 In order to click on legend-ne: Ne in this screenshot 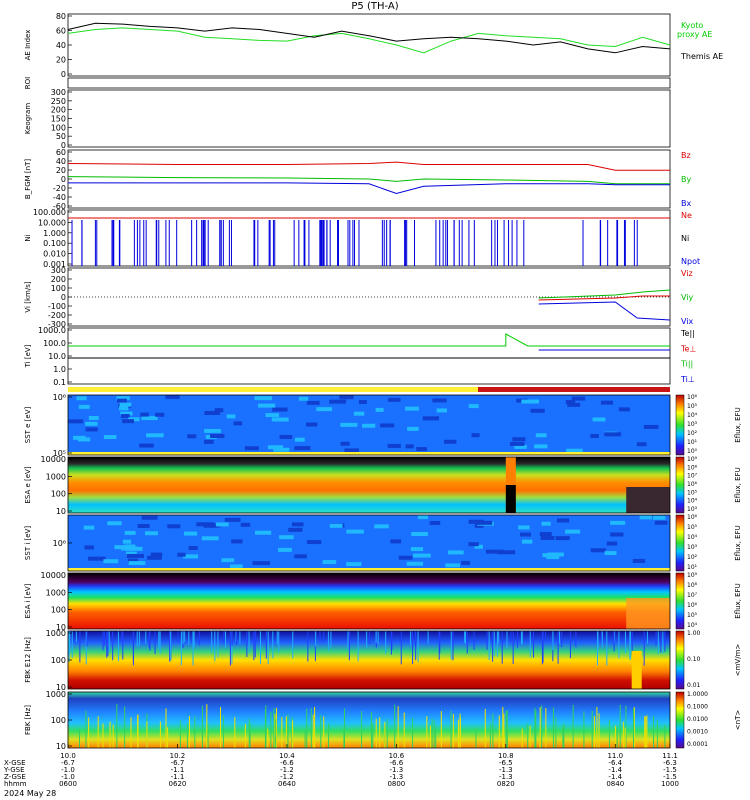, I will do `click(686, 215)`.